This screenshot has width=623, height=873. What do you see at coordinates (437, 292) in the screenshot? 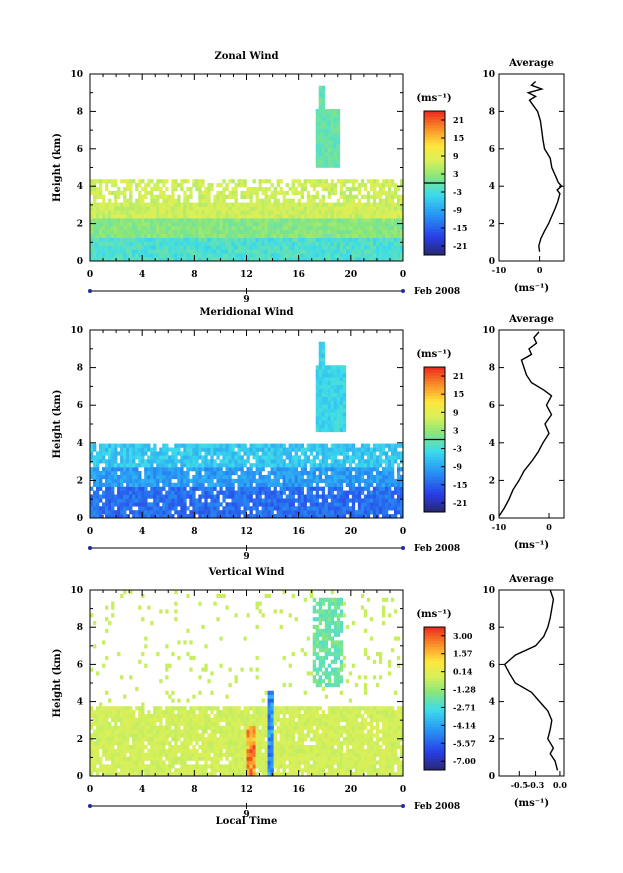
I see `date-label: Feb 2008` at bounding box center [437, 292].